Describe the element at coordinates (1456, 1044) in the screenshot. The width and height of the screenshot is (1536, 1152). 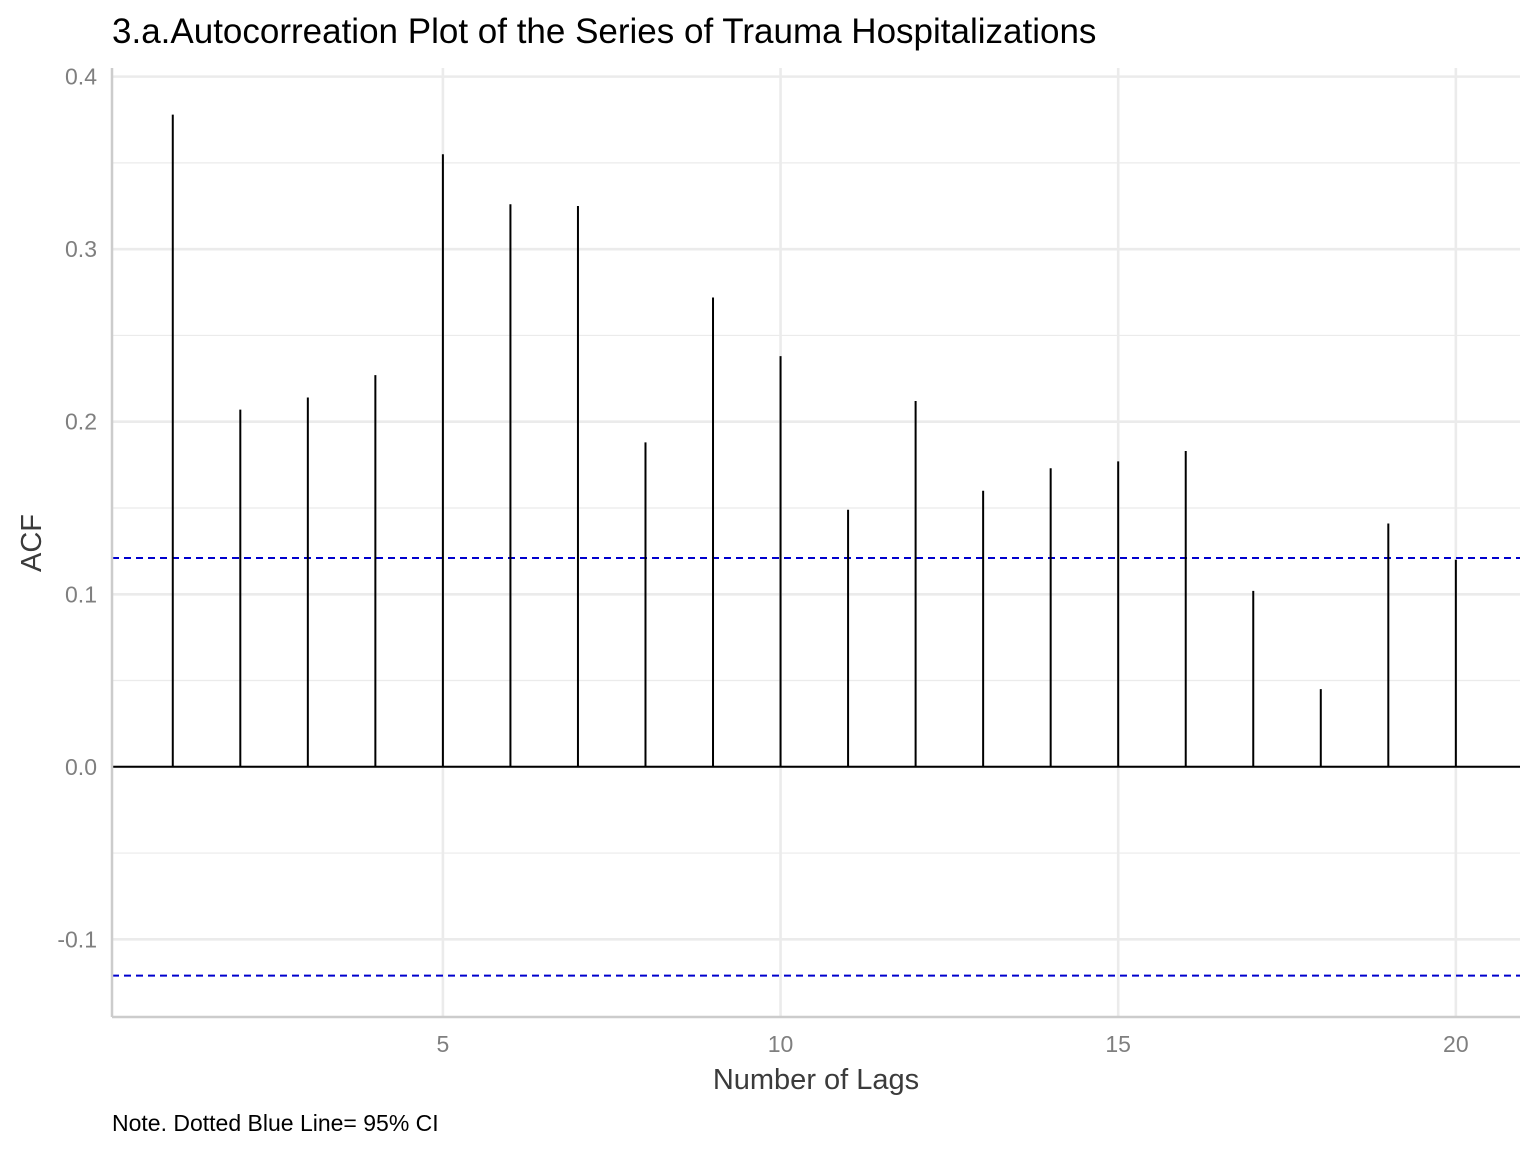
I see `x-tick-label: 20` at that location.